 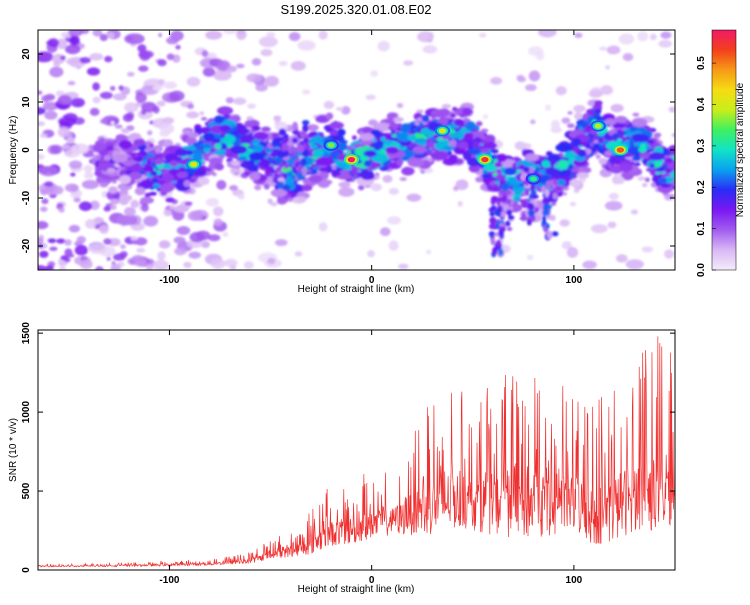 I want to click on colorbar-frame, so click(x=724, y=150).